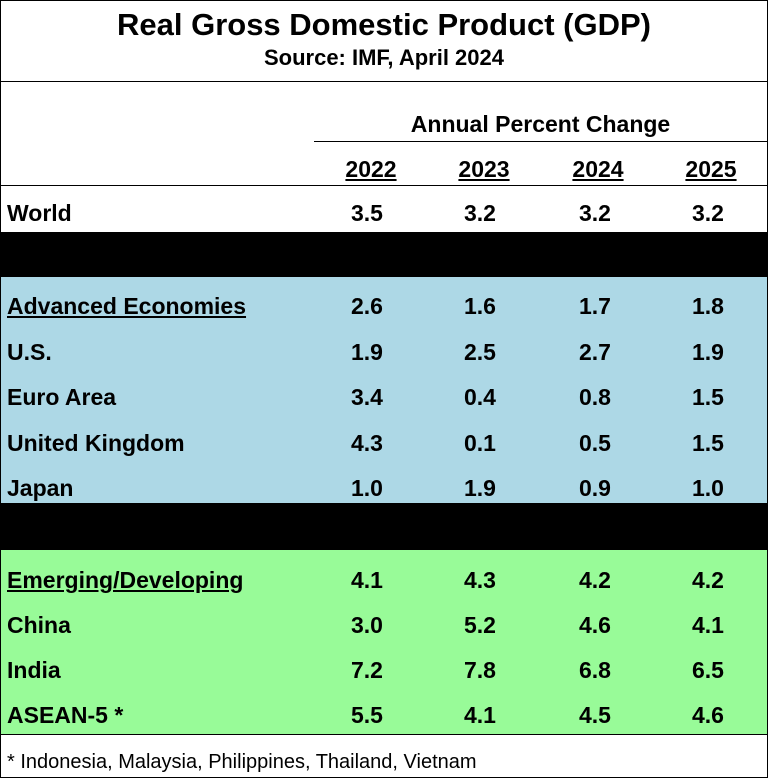  I want to click on cell-2023: 1.9, so click(480, 488).